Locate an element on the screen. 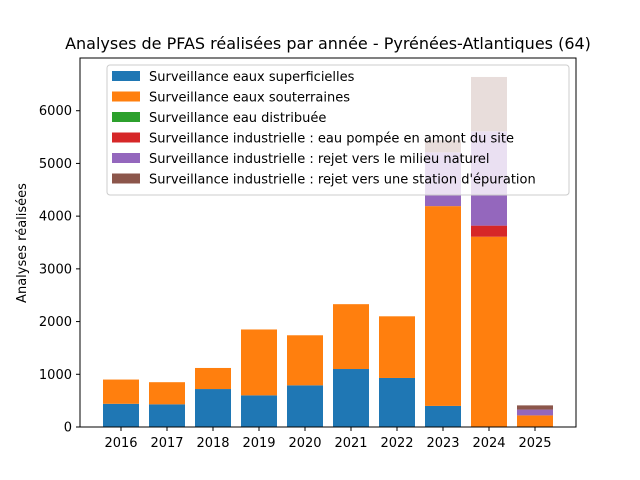 The width and height of the screenshot is (640, 480). y-tick-label-5000: 5000 is located at coordinates (55, 164).